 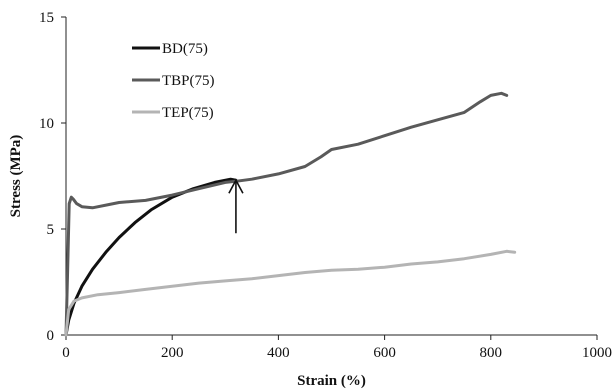 I want to click on y-tick-label: 10, so click(x=46, y=124).